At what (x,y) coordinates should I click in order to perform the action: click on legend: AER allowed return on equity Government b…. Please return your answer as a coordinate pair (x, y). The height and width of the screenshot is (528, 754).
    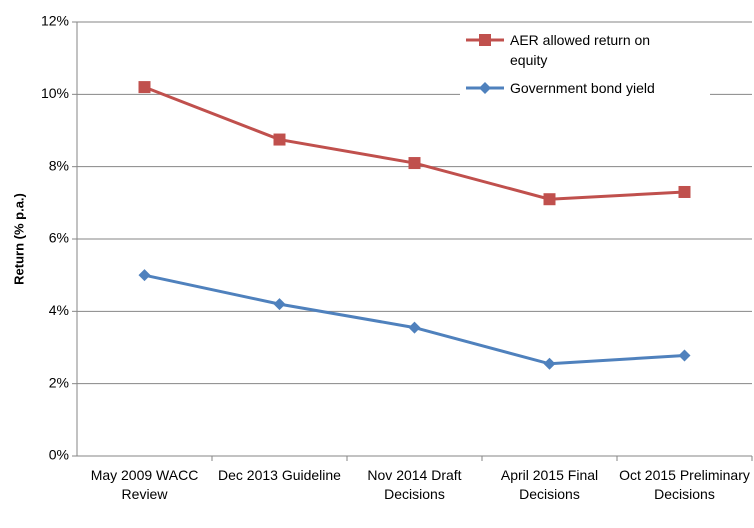
    Looking at the image, I should click on (585, 68).